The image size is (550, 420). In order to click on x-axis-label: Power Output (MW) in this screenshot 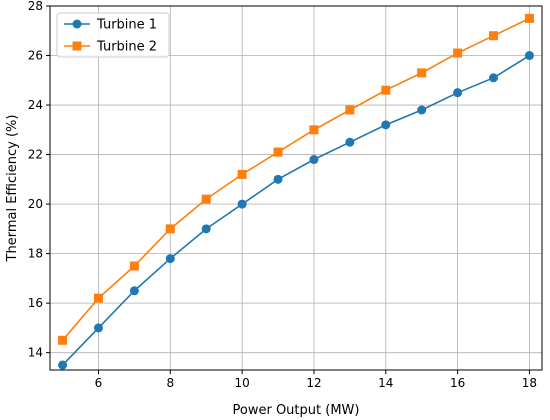, I will do `click(296, 410)`.